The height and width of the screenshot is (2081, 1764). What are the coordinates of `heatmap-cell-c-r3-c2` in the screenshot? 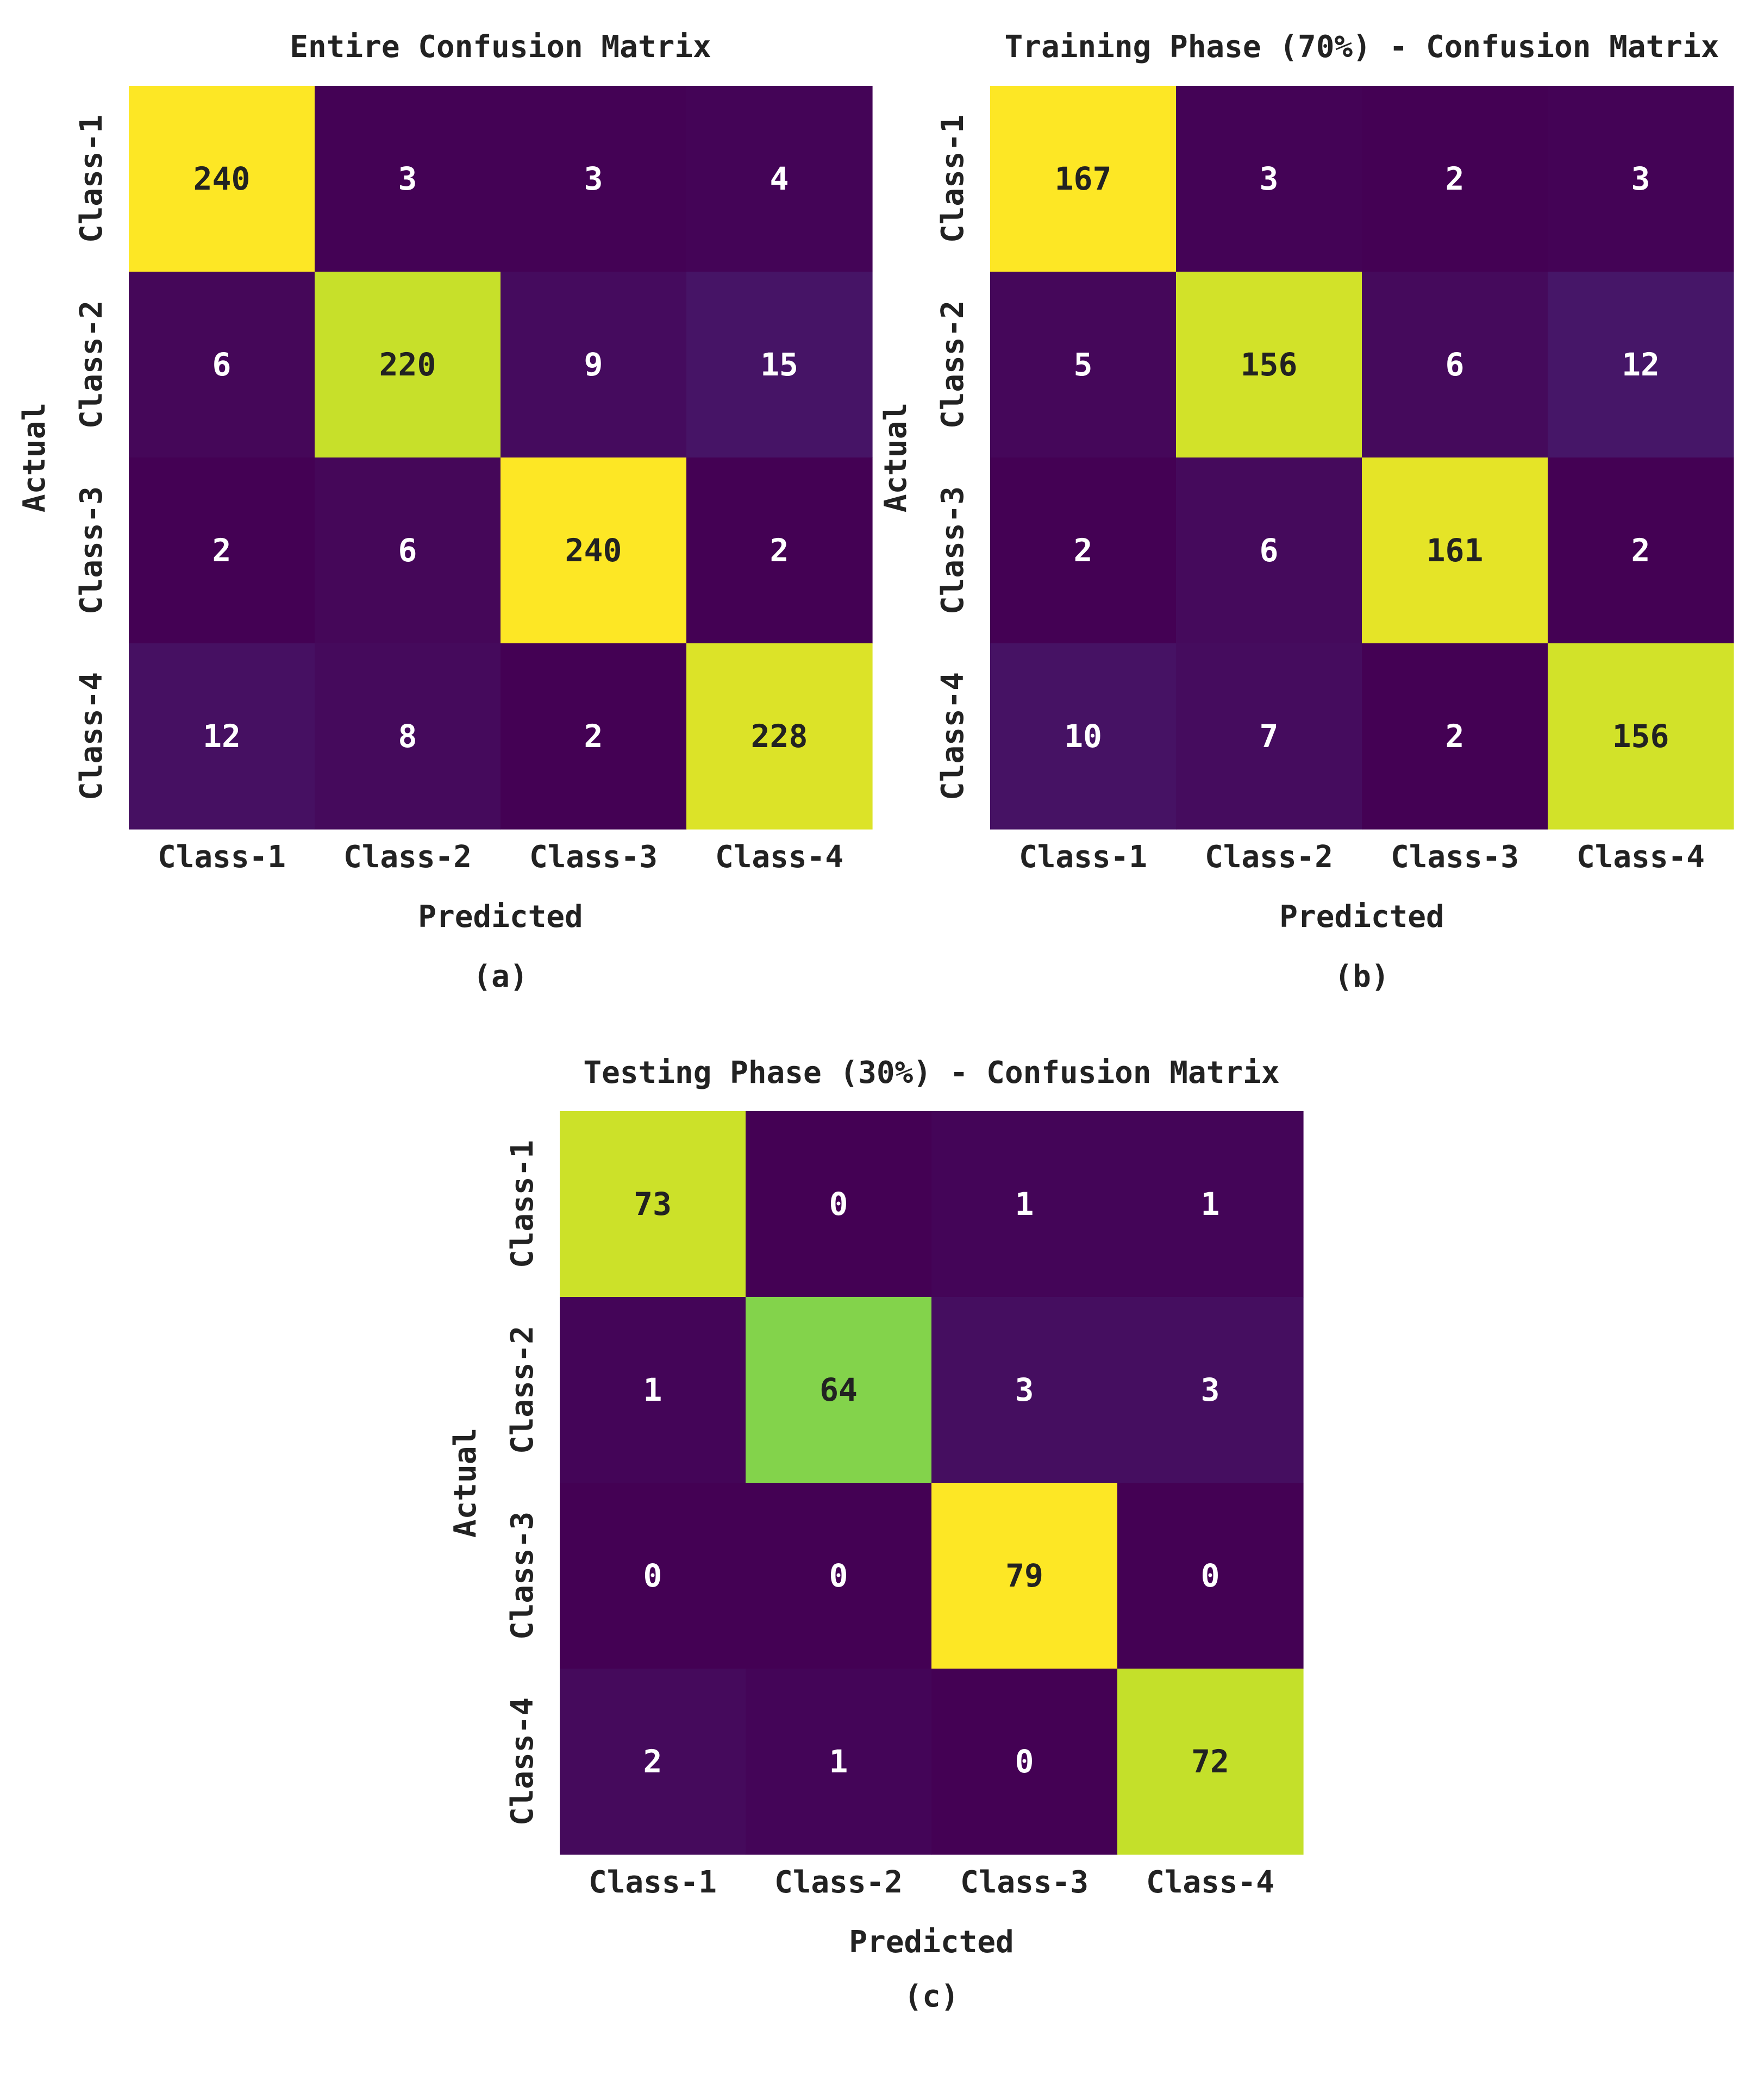 It's located at (839, 1576).